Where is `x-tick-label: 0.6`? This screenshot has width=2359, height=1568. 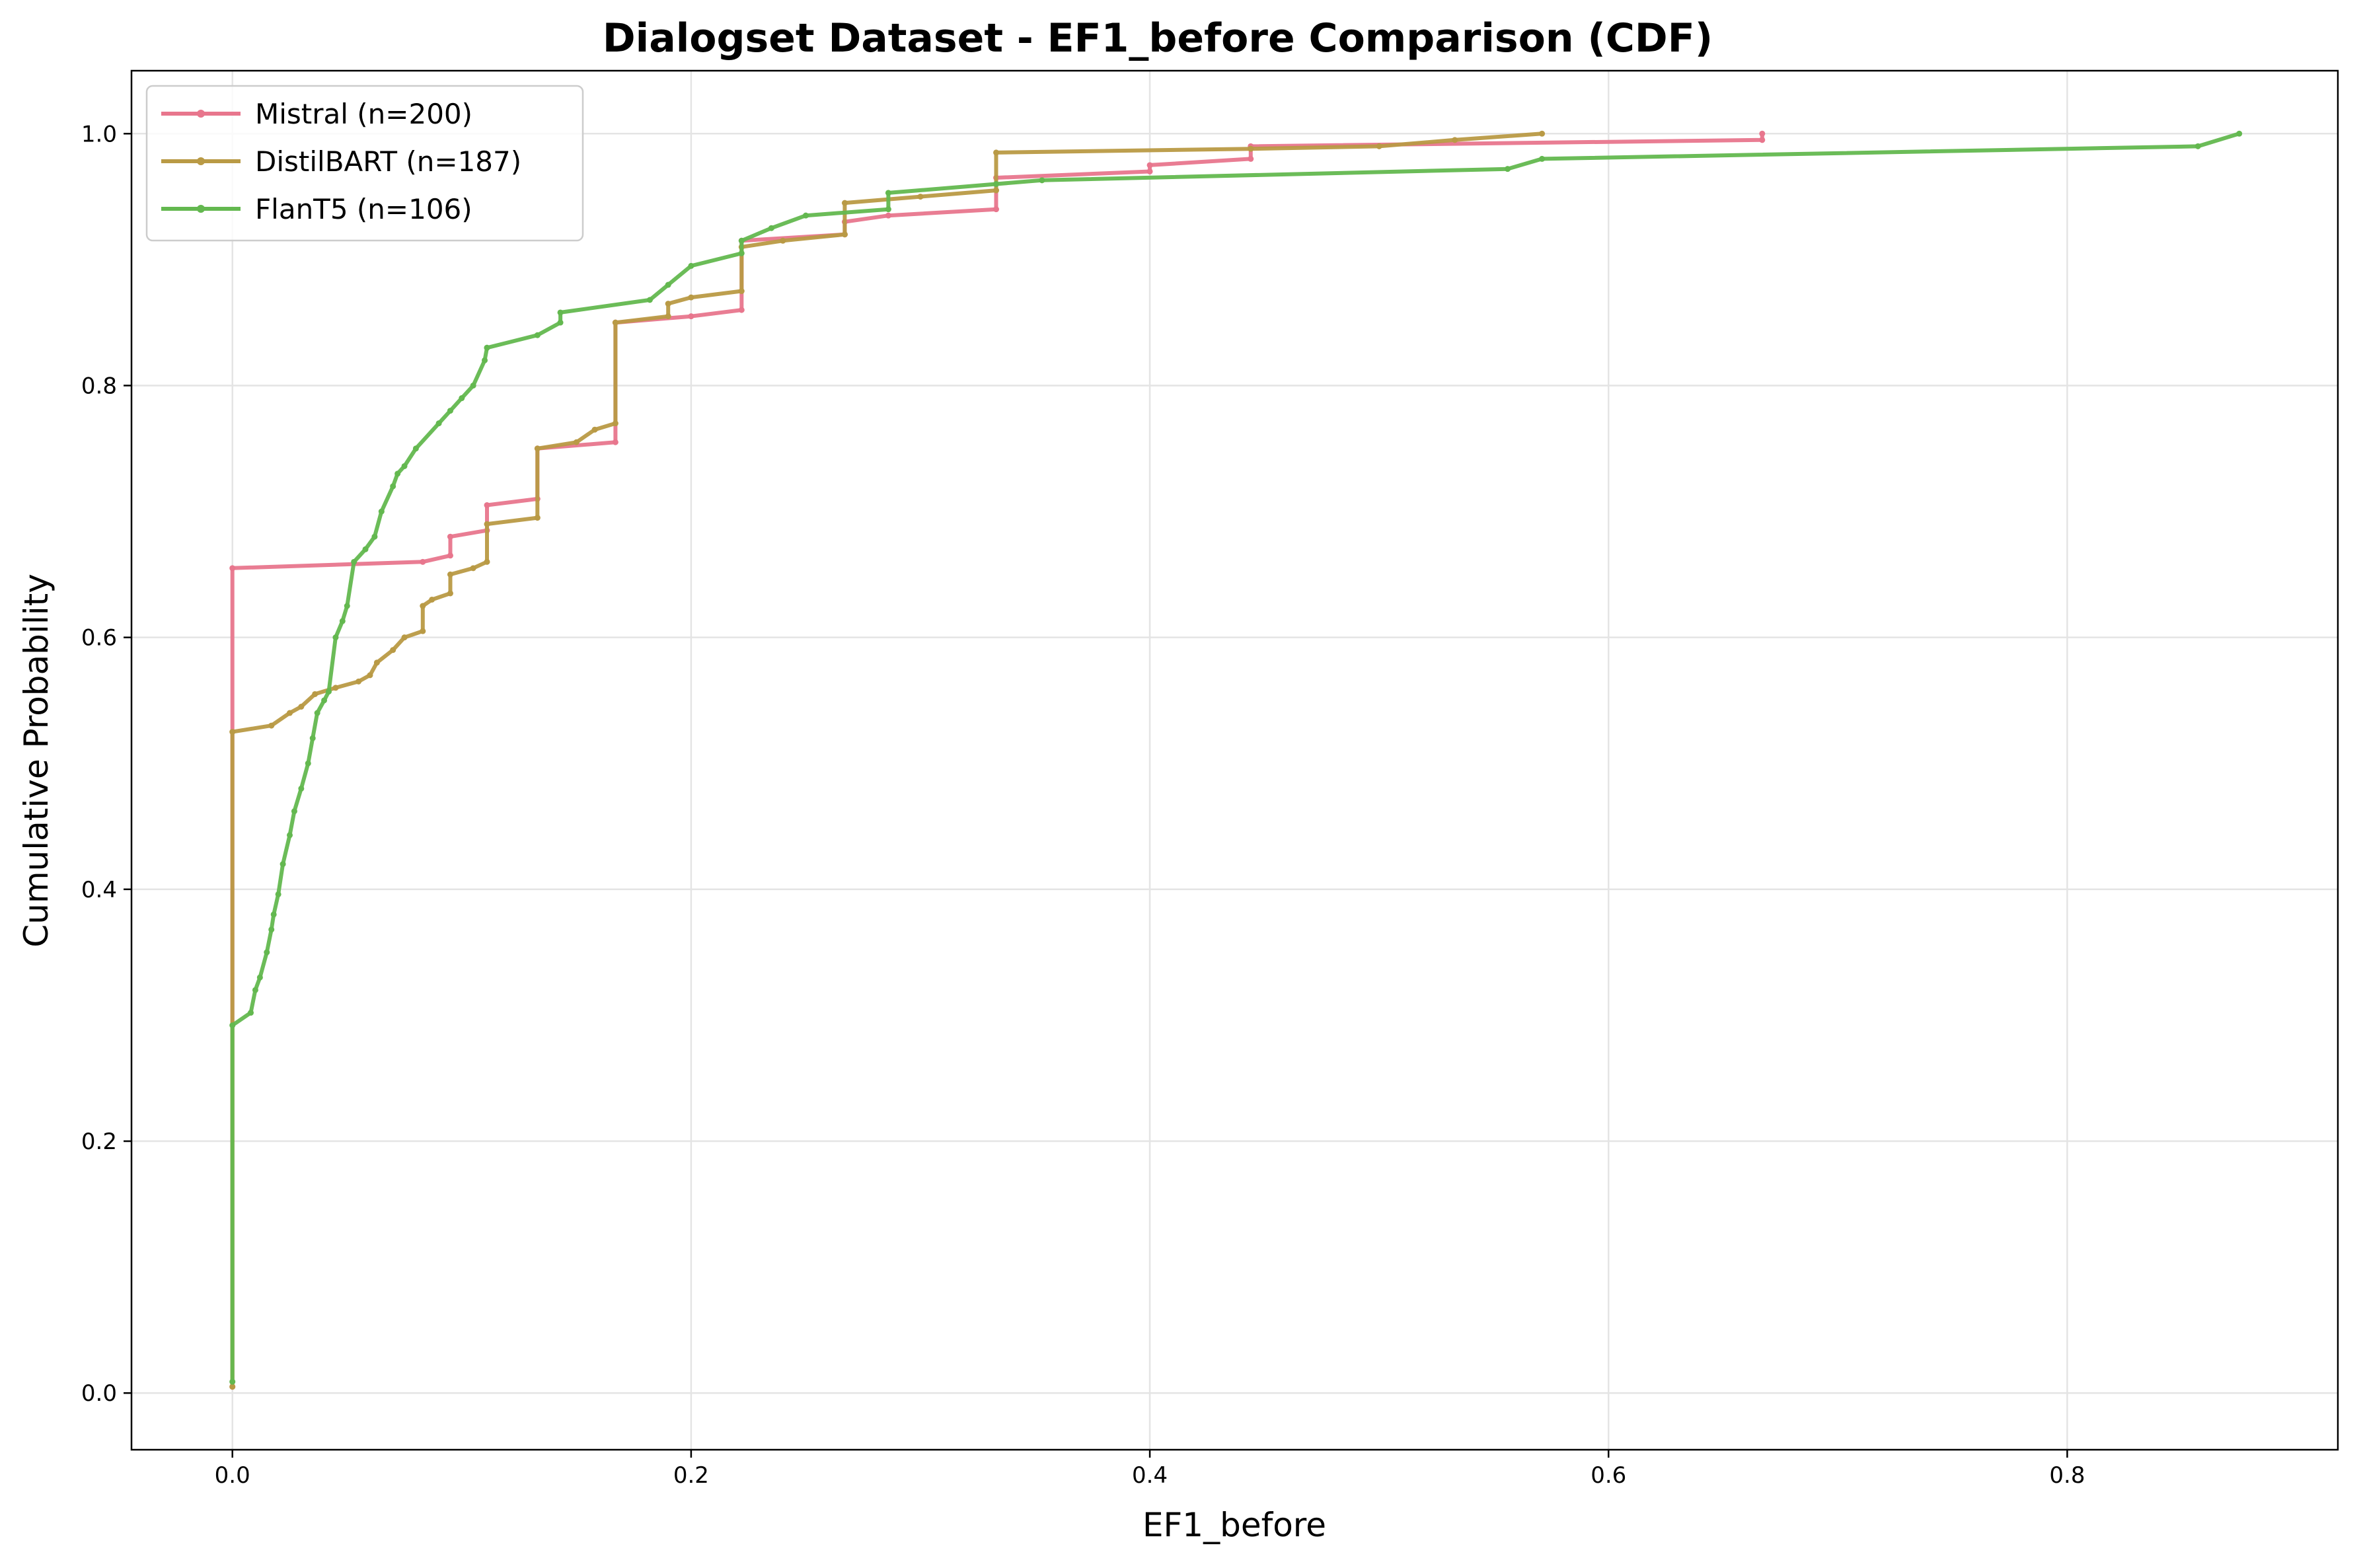 x-tick-label: 0.6 is located at coordinates (1608, 1475).